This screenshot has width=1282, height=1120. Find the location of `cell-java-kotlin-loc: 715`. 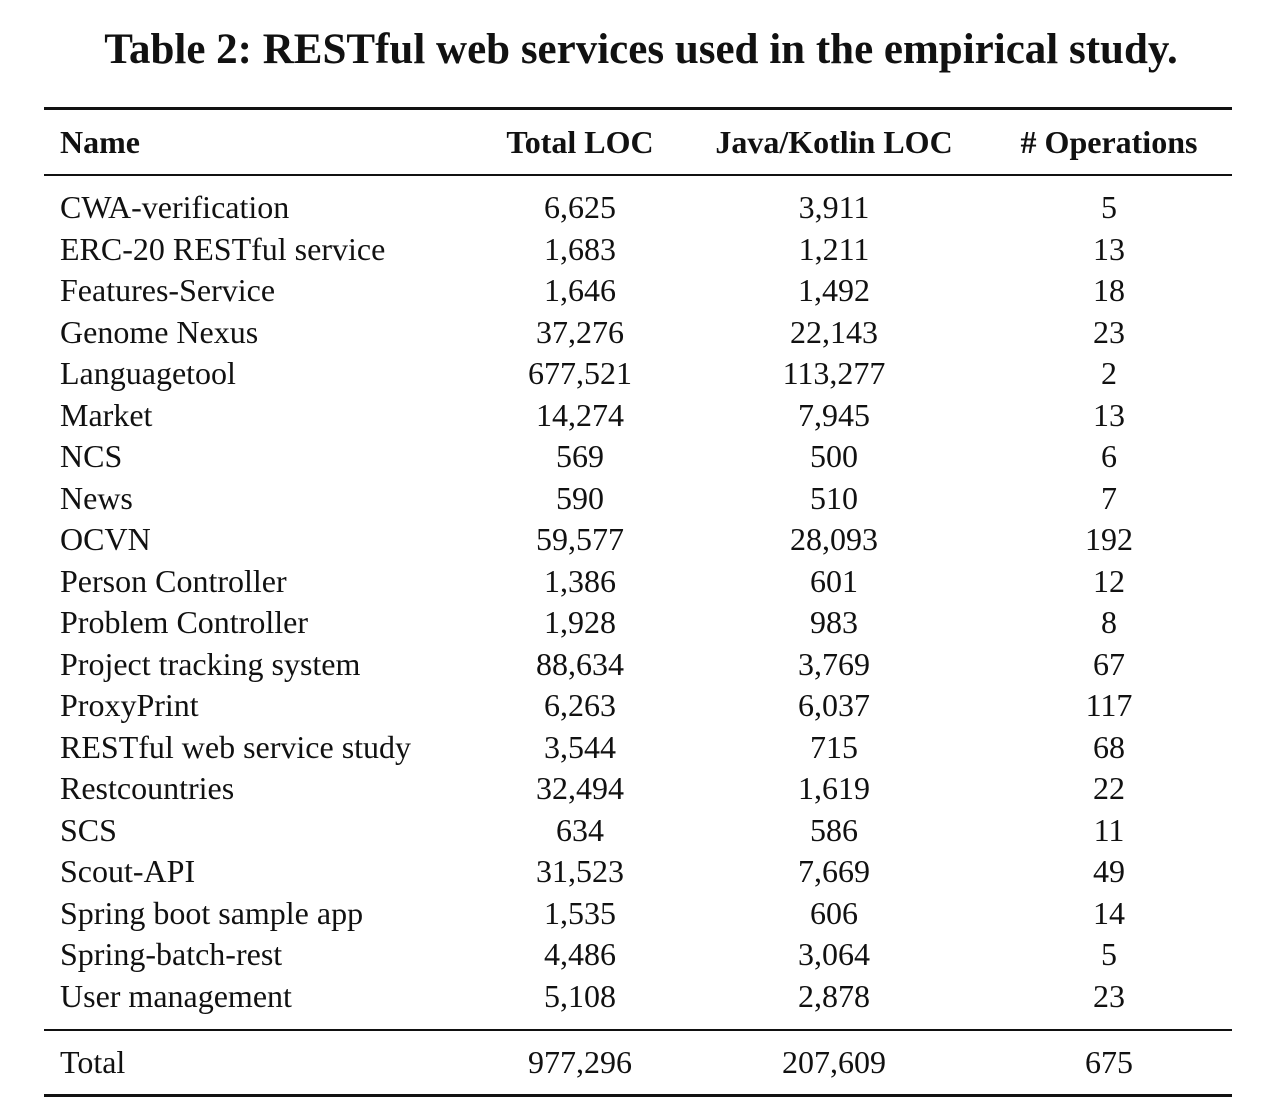

cell-java-kotlin-loc: 715 is located at coordinates (834, 747).